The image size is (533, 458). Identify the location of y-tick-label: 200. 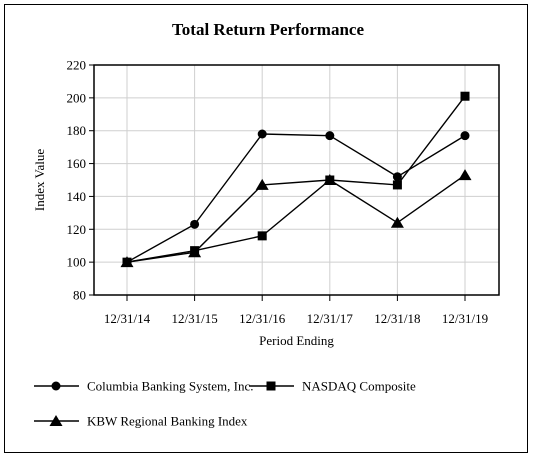
(77, 97).